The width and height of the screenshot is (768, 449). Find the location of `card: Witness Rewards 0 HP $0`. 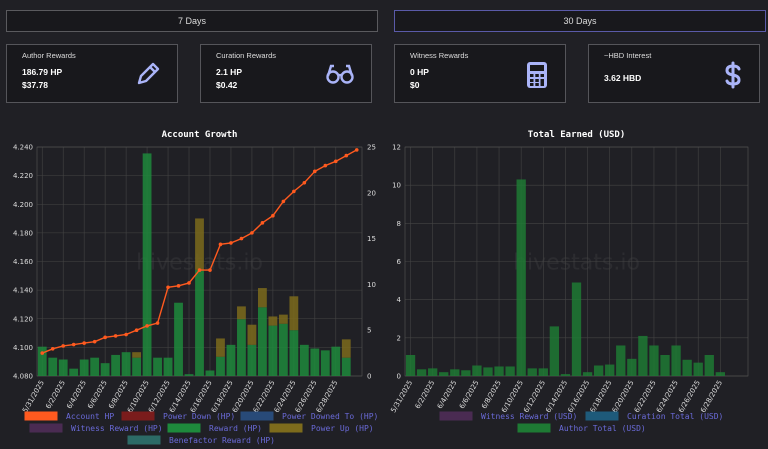

card: Witness Rewards 0 HP $0 is located at coordinates (480, 73).